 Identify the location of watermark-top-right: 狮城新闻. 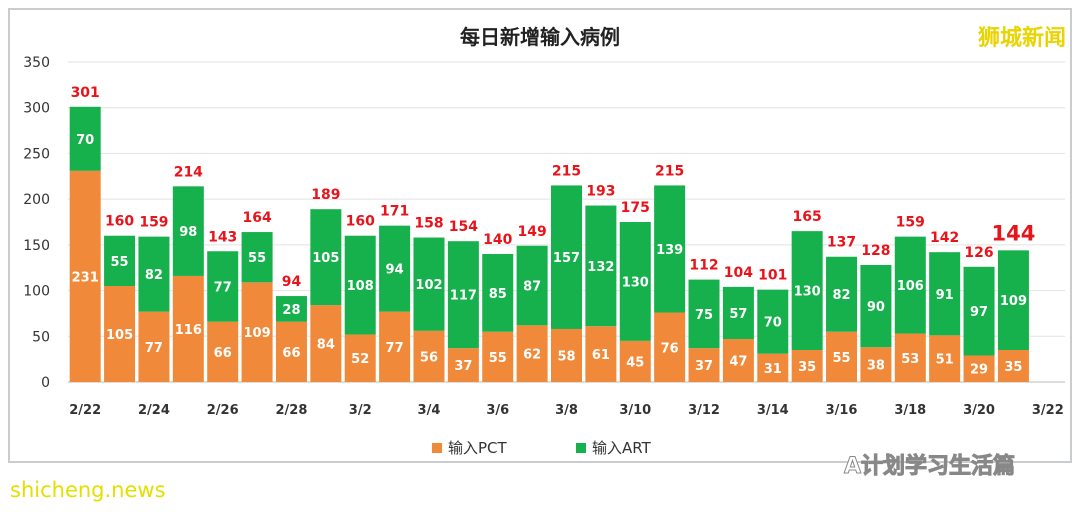
(1021, 38).